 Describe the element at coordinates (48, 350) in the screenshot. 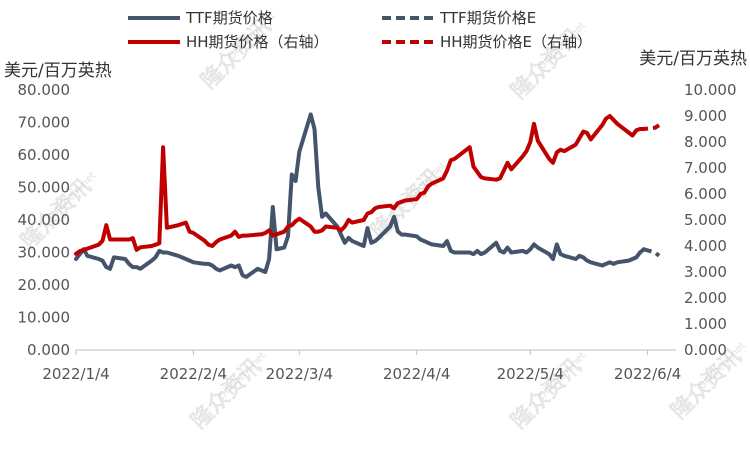

I see `left-tick-label: 0.000` at that location.